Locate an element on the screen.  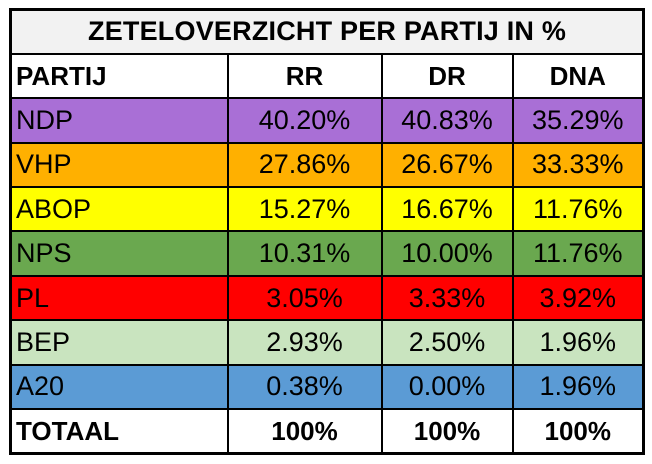
value-cell-rr: 10.31% is located at coordinates (304, 253).